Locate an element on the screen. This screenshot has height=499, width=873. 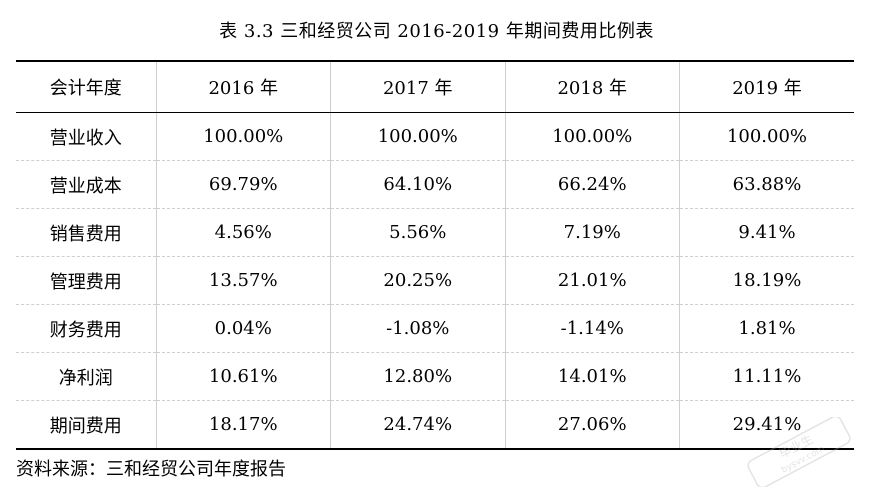
row-label: 销售费用 is located at coordinates (86, 232).